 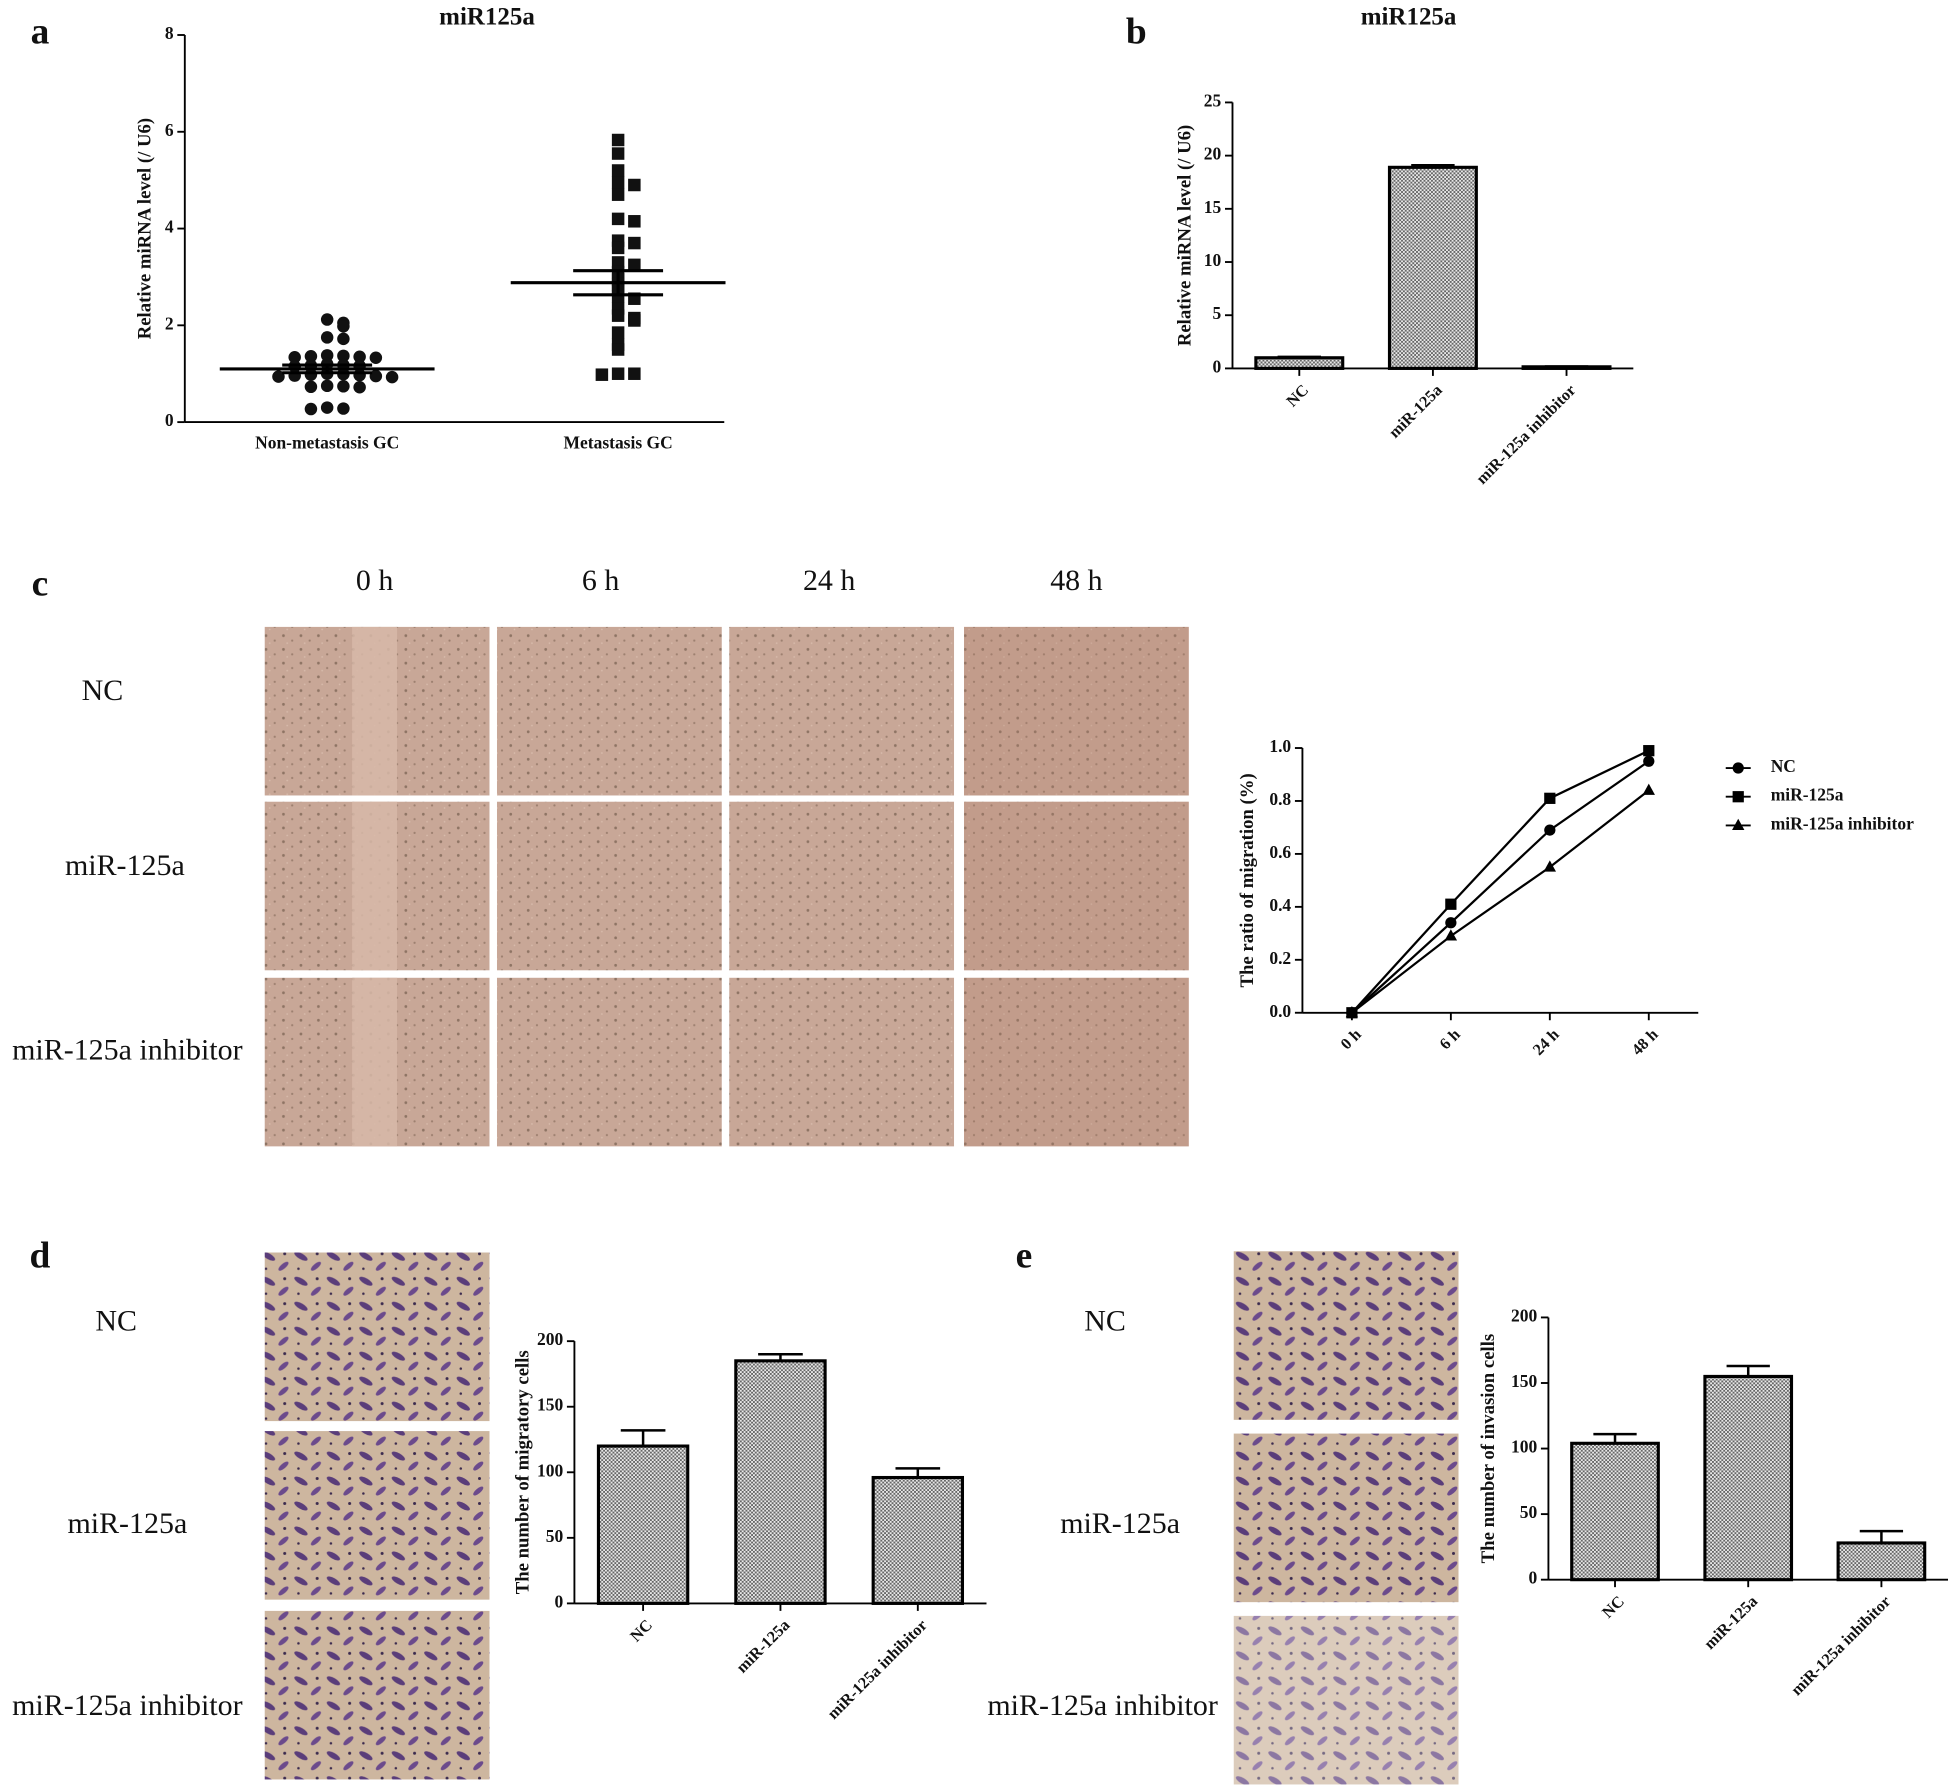 What do you see at coordinates (169, 323) in the screenshot?
I see `y-tick-label: 2` at bounding box center [169, 323].